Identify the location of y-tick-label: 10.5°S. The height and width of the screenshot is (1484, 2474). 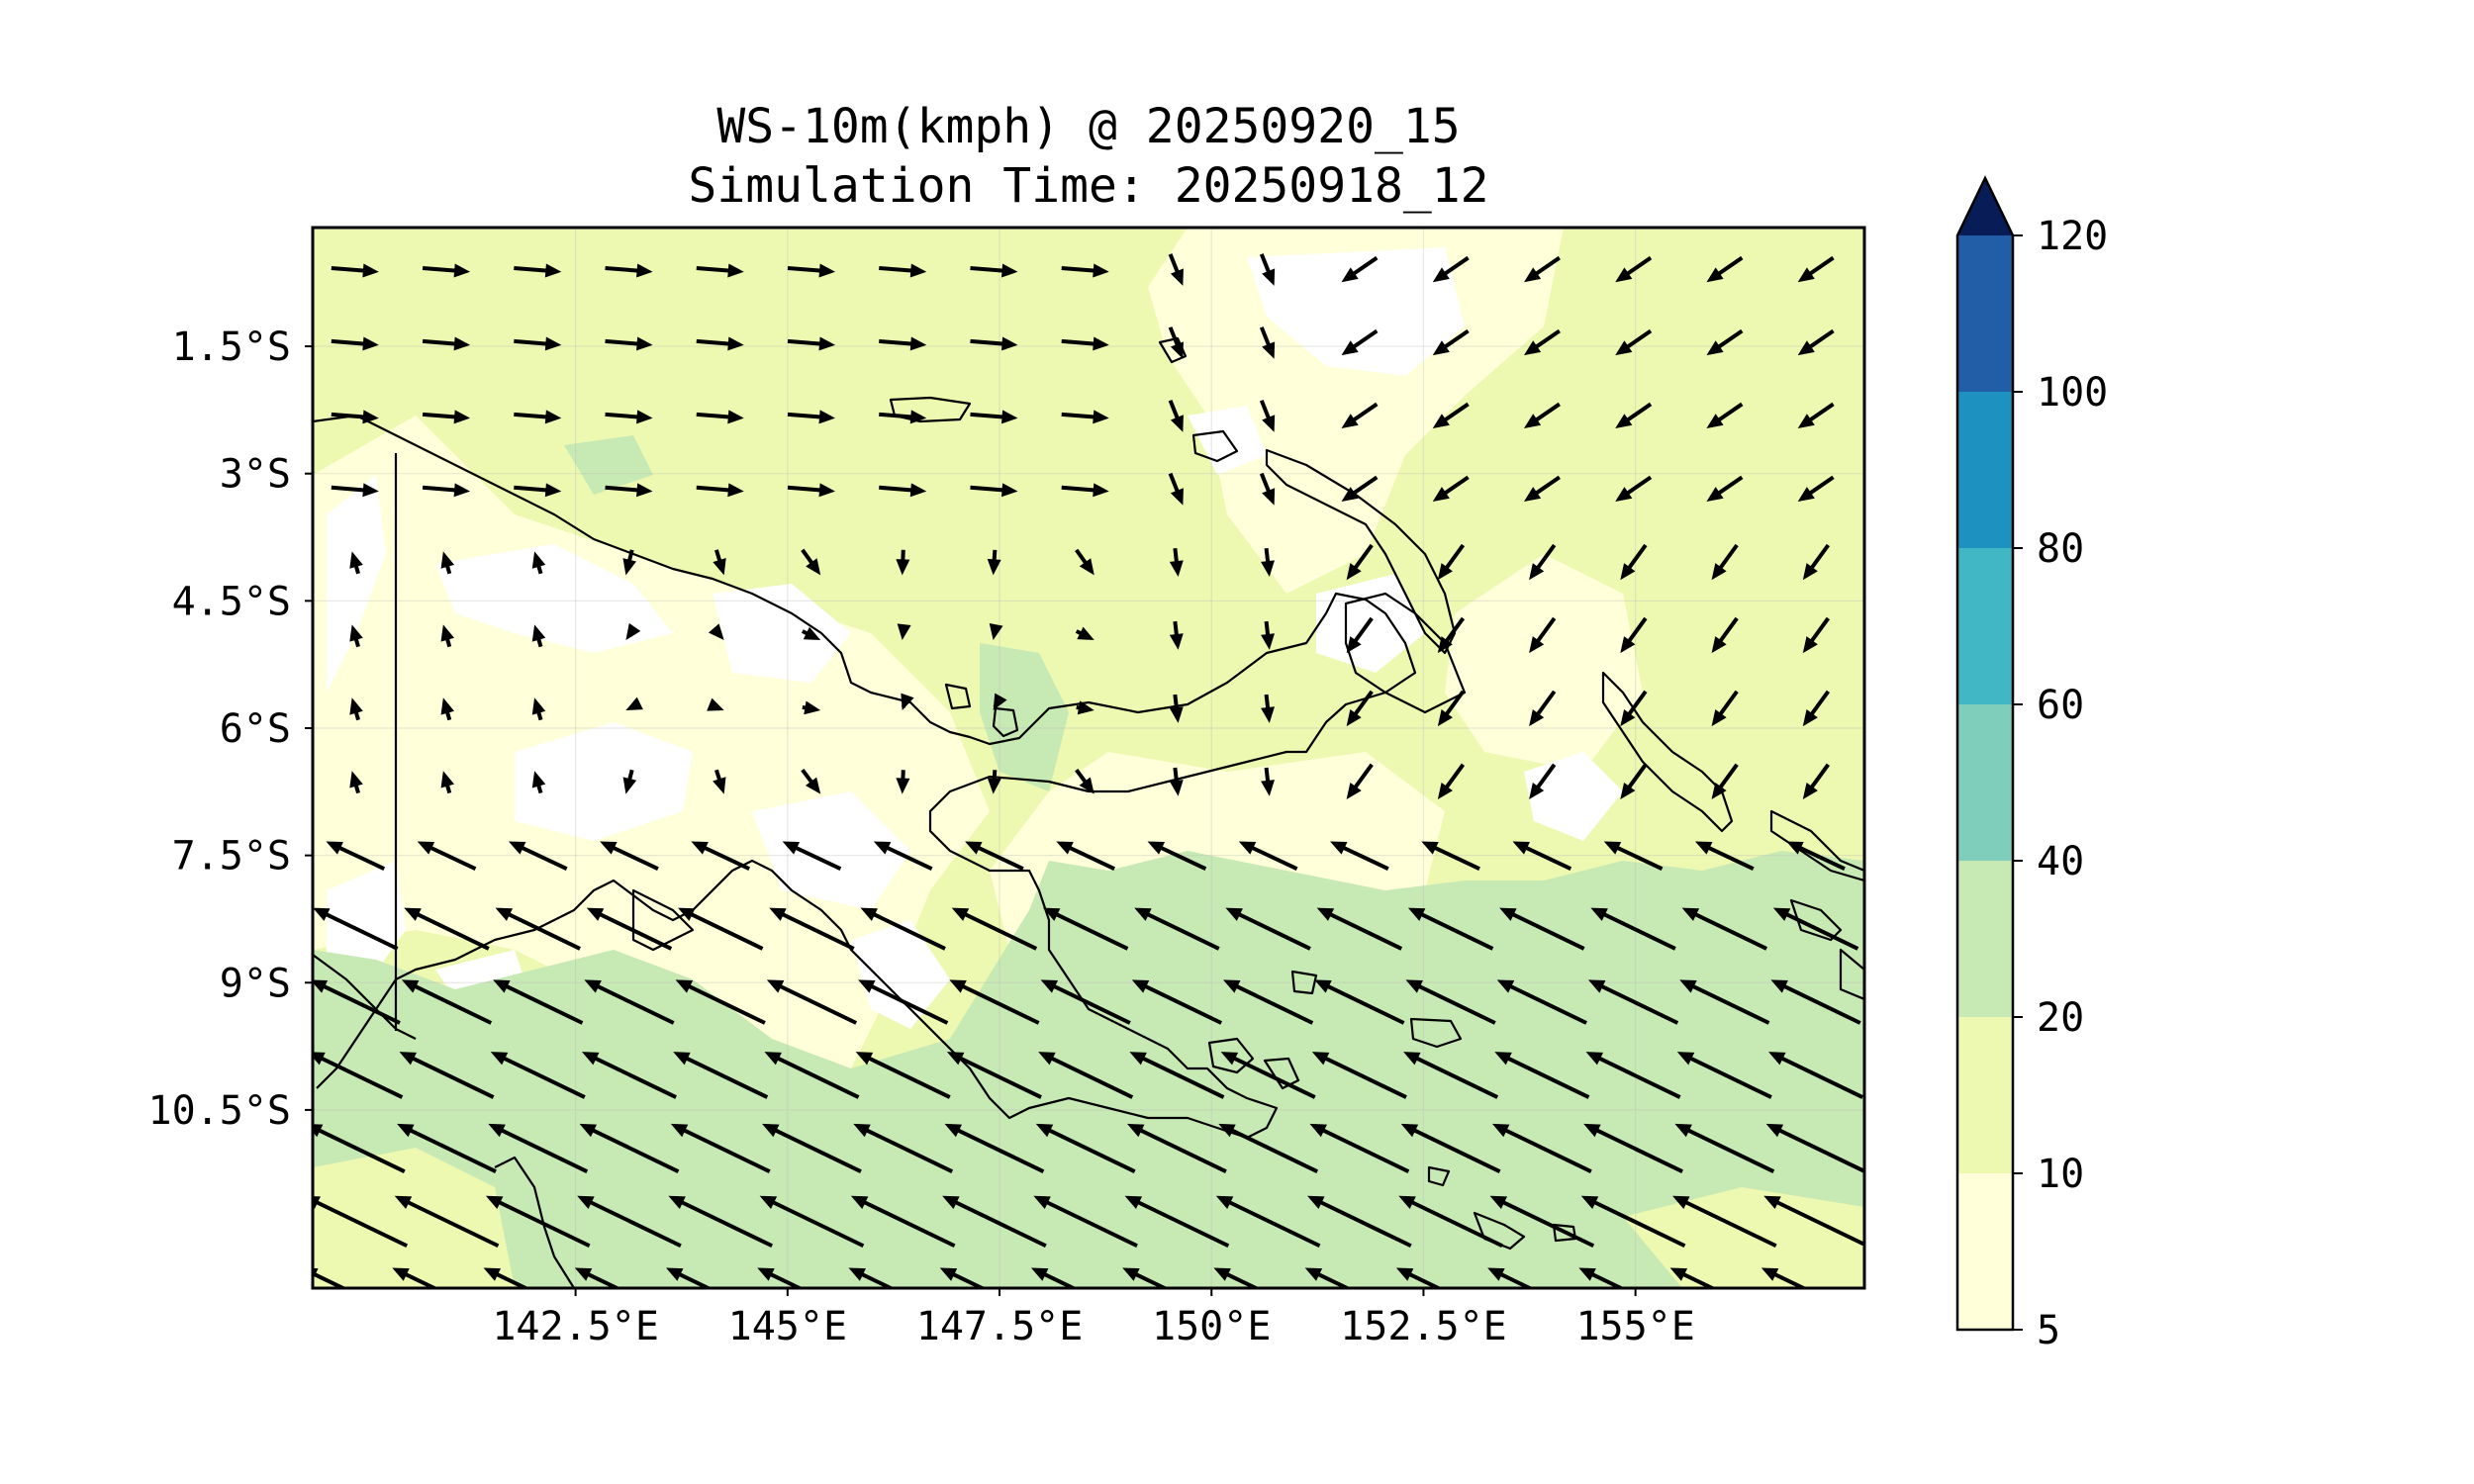
(220, 1111).